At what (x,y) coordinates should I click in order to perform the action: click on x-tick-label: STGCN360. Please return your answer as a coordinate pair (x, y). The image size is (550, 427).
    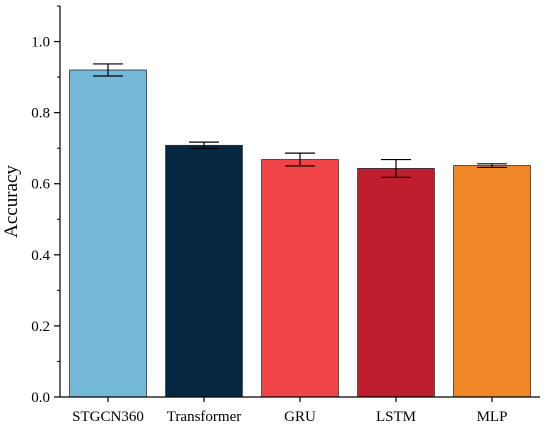
    Looking at the image, I should click on (108, 417).